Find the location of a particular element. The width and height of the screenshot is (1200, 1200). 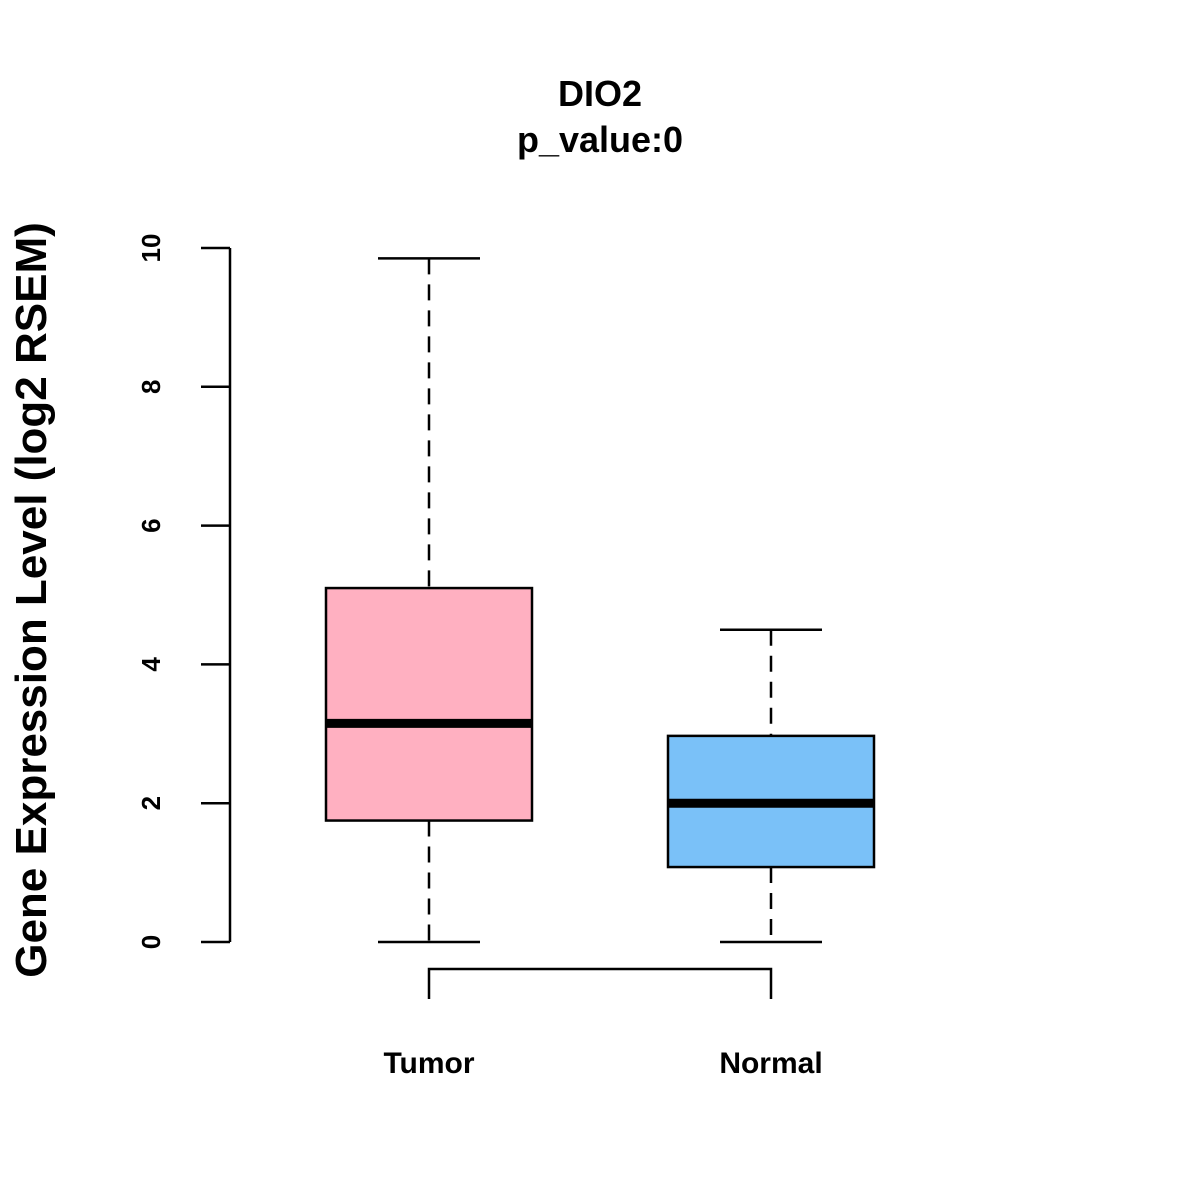

y-tick-label: 10 is located at coordinates (151, 248).